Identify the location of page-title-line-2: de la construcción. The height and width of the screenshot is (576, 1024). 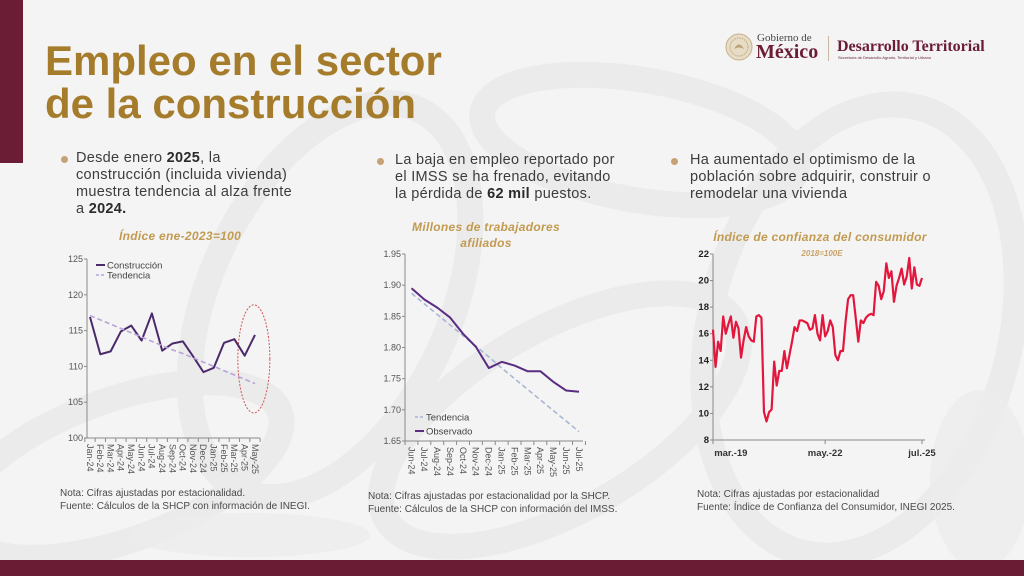
(231, 103).